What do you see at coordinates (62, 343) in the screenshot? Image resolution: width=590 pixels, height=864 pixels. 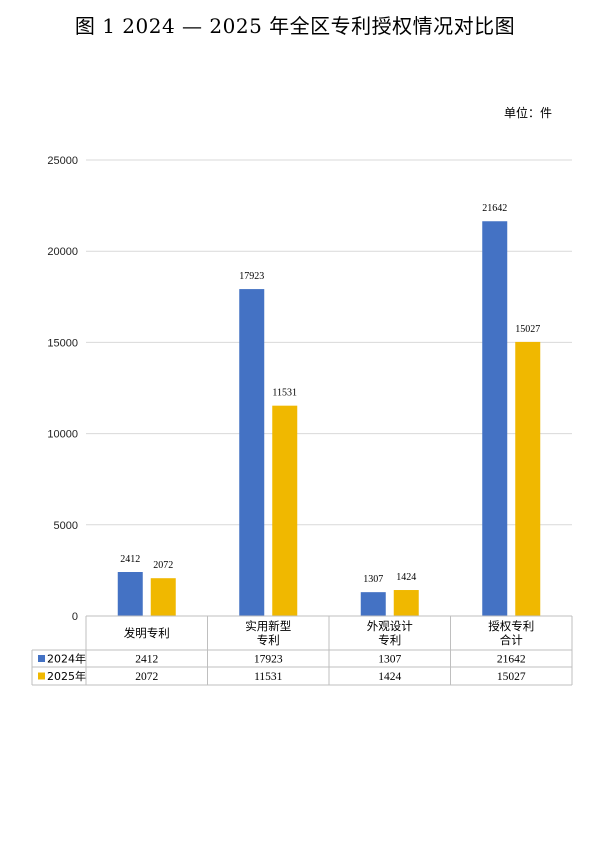 I see `y-tick-label: 15000` at bounding box center [62, 343].